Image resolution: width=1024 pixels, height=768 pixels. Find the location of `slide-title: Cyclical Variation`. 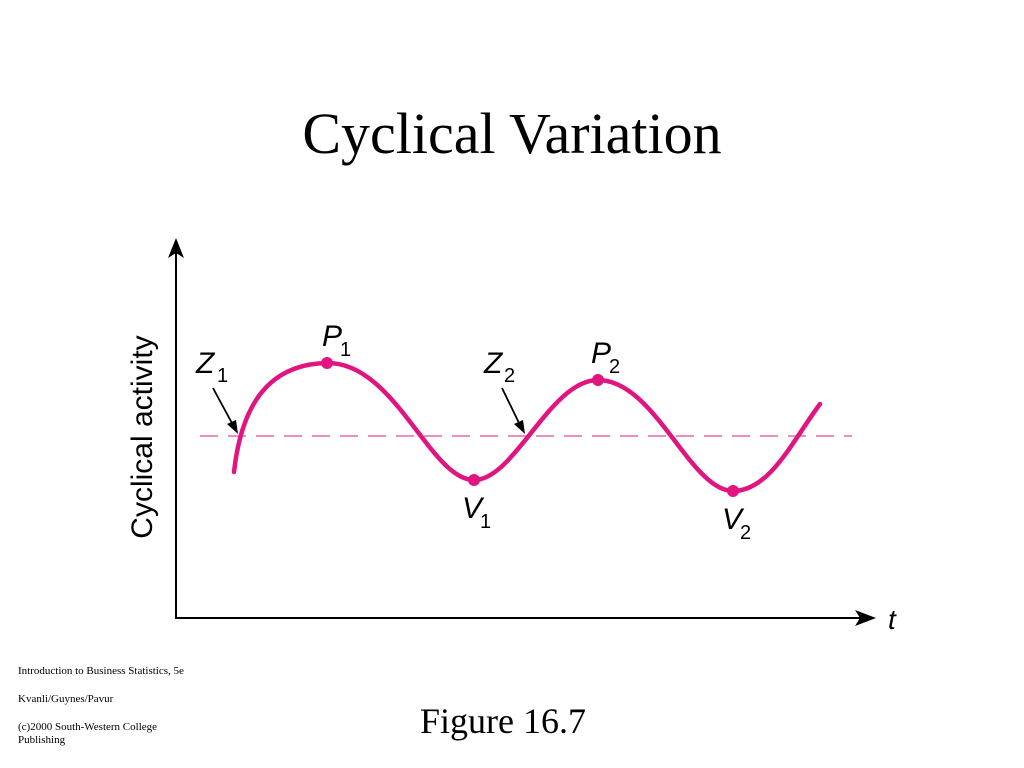

slide-title: Cyclical Variation is located at coordinates (512, 133).